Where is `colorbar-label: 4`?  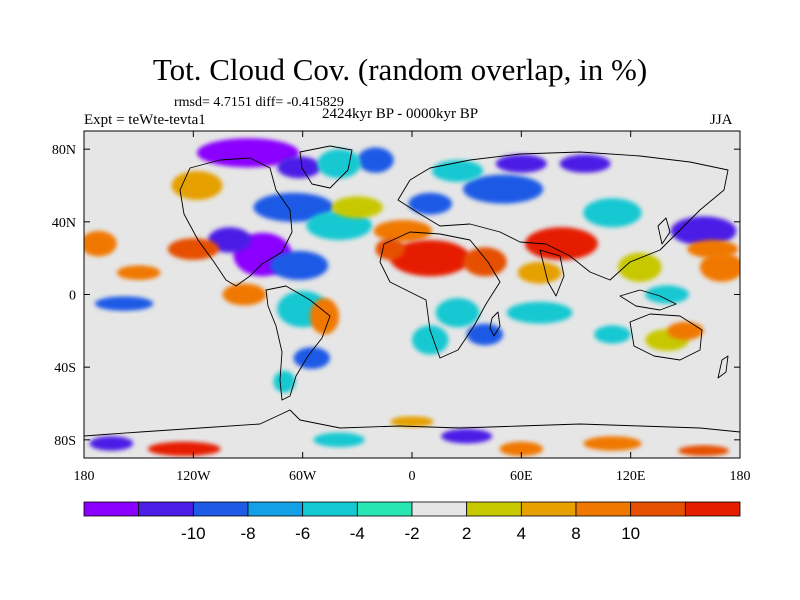 colorbar-label: 4 is located at coordinates (521, 533).